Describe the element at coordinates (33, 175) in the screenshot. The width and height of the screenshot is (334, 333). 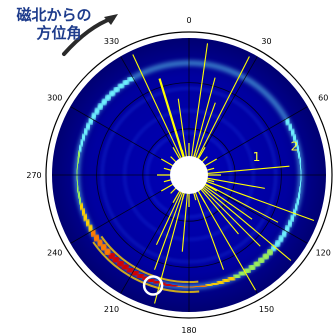
I see `tick-label-270: 270` at that location.